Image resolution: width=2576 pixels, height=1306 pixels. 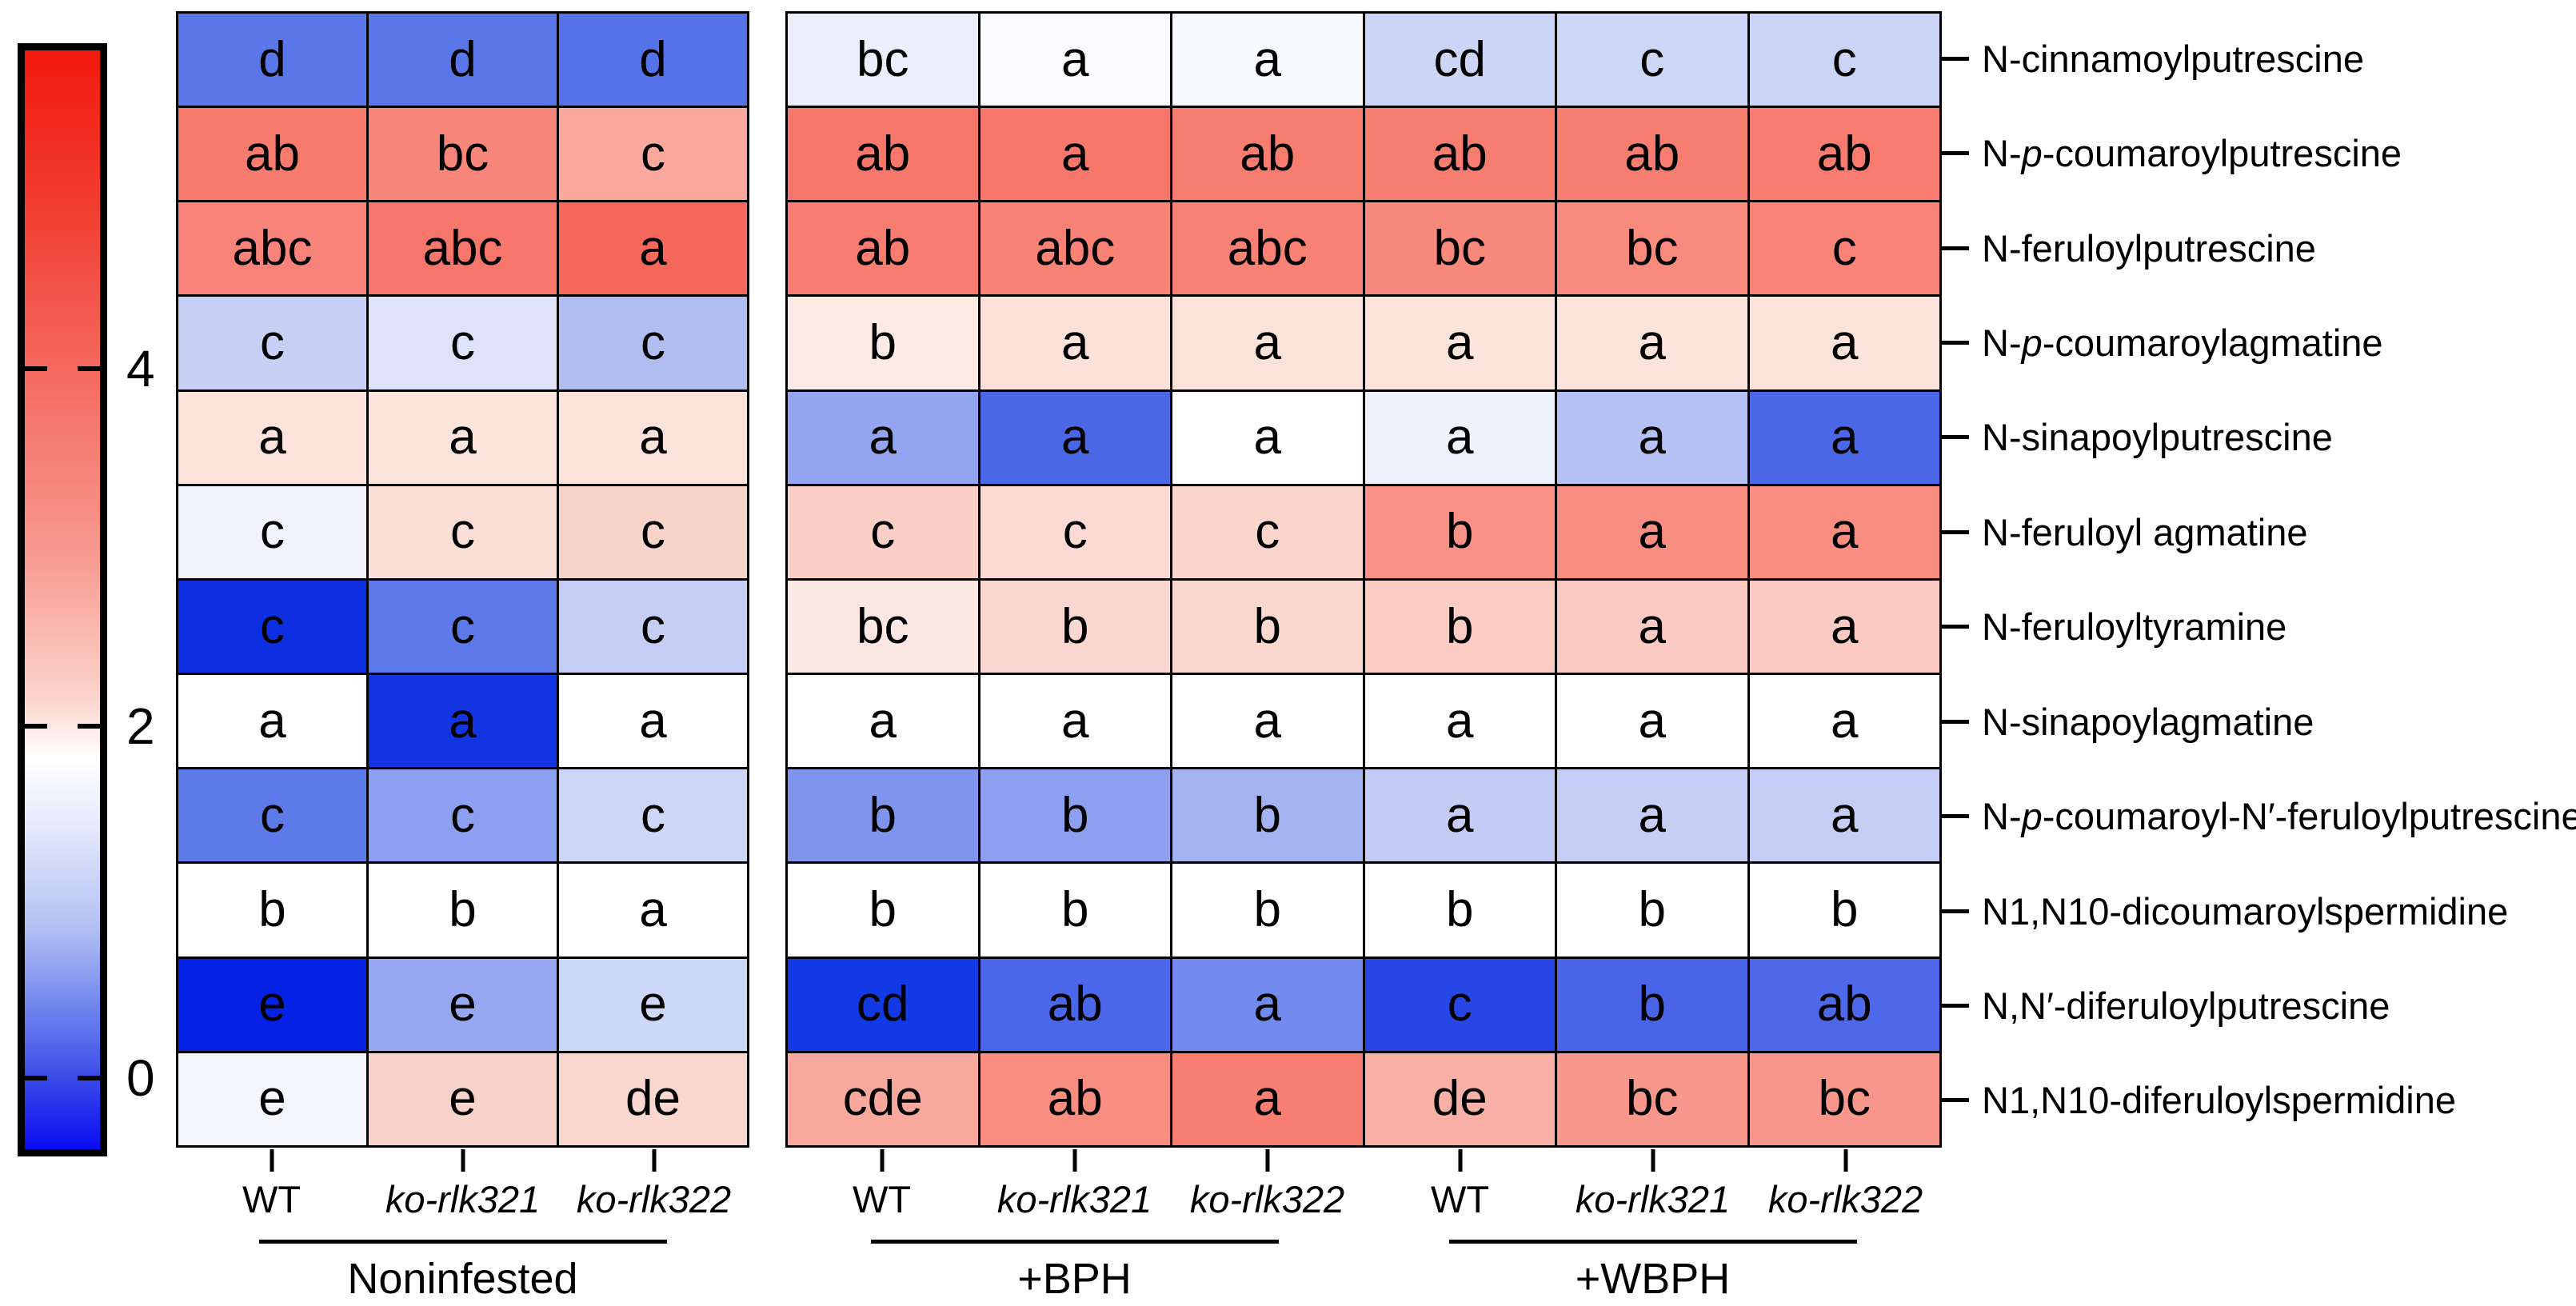 I want to click on colorbar-gradient, so click(x=62, y=599).